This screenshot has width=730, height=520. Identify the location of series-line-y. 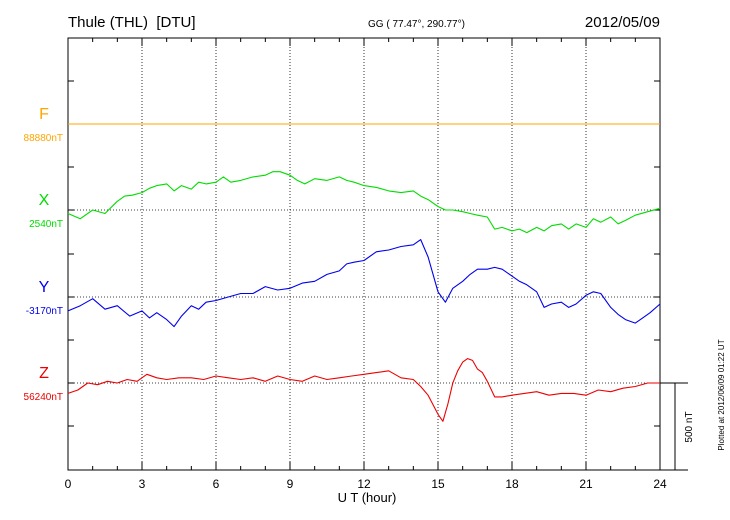
(364, 283).